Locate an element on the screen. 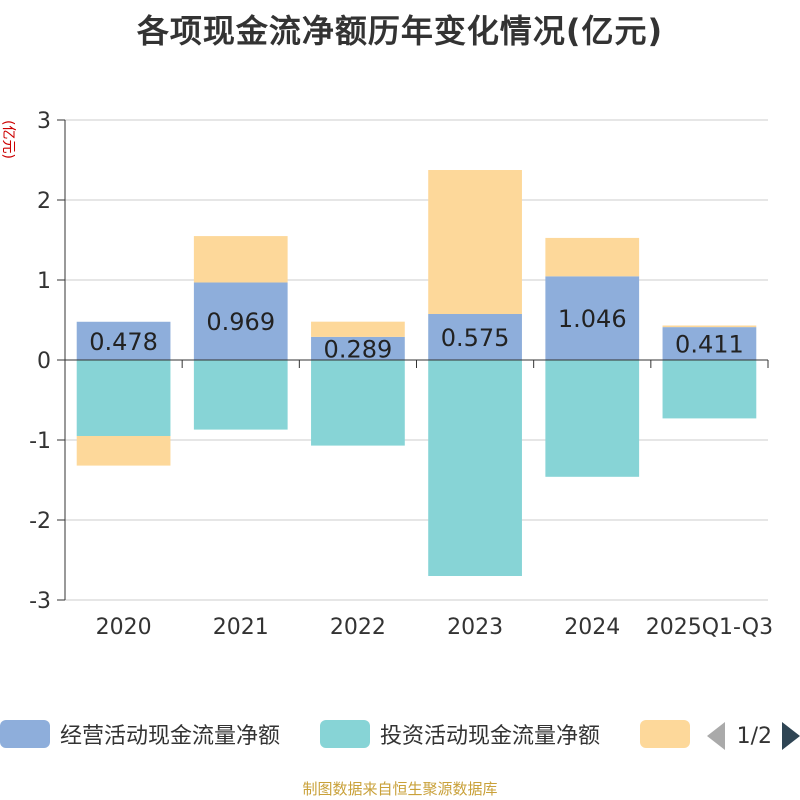 The width and height of the screenshot is (800, 800). data-label-2025Q1-Q3: 0.411 is located at coordinates (709, 345).